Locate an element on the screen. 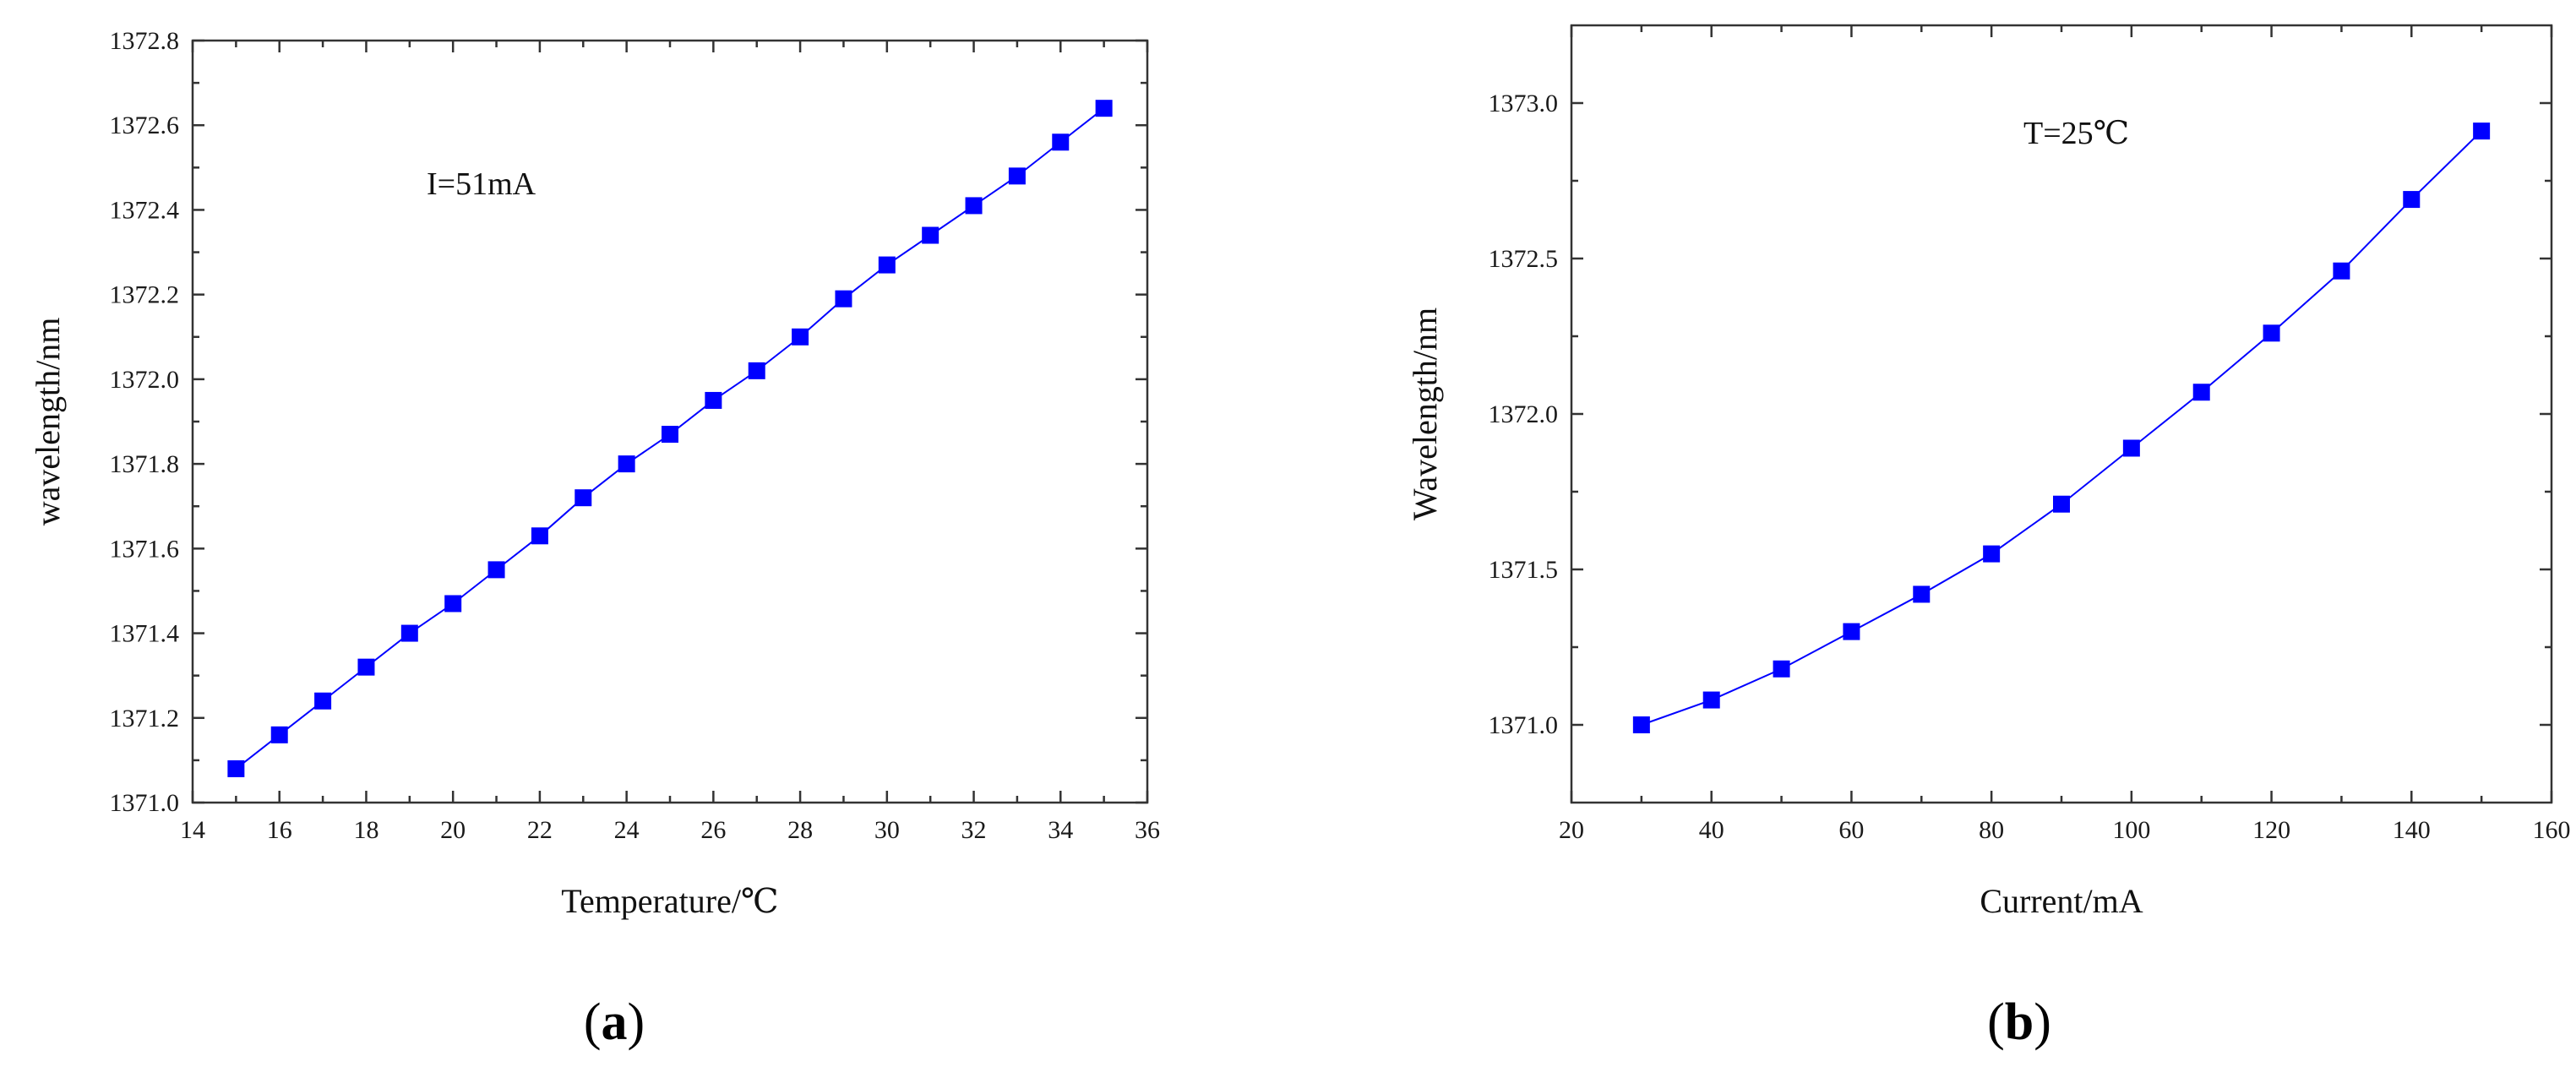 The image size is (2576, 1078). y-tick-label: 1372.5 is located at coordinates (1524, 259).